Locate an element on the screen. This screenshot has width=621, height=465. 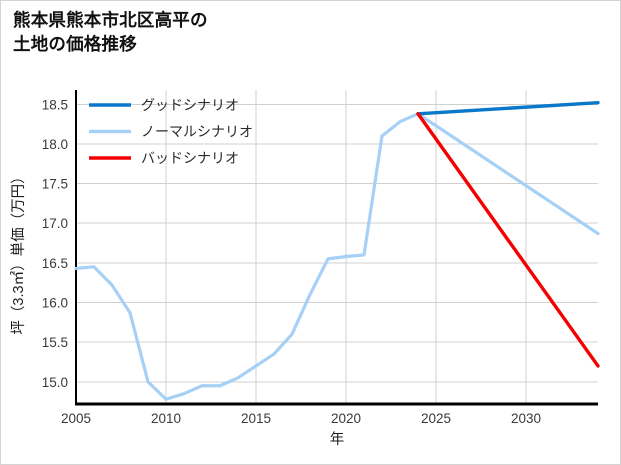
y-tick-label: 17.5 is located at coordinates (55, 184).